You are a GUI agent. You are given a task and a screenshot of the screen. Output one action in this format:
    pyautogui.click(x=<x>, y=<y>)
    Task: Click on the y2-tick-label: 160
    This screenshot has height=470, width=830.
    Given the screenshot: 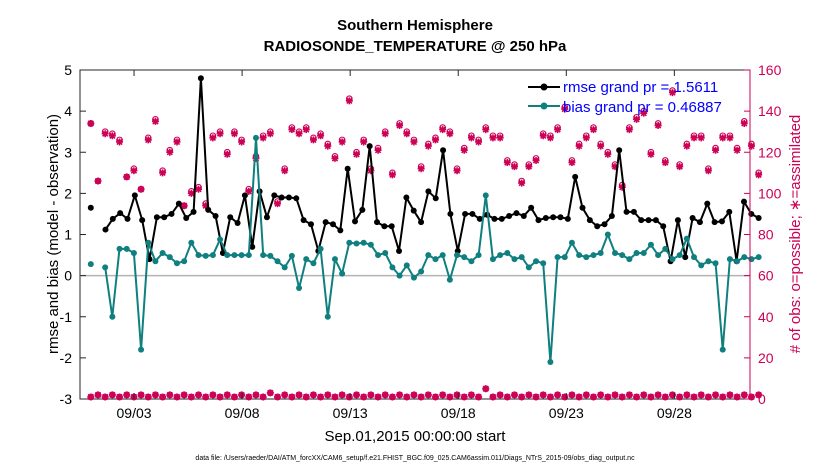 What is the action you would take?
    pyautogui.click(x=770, y=70)
    